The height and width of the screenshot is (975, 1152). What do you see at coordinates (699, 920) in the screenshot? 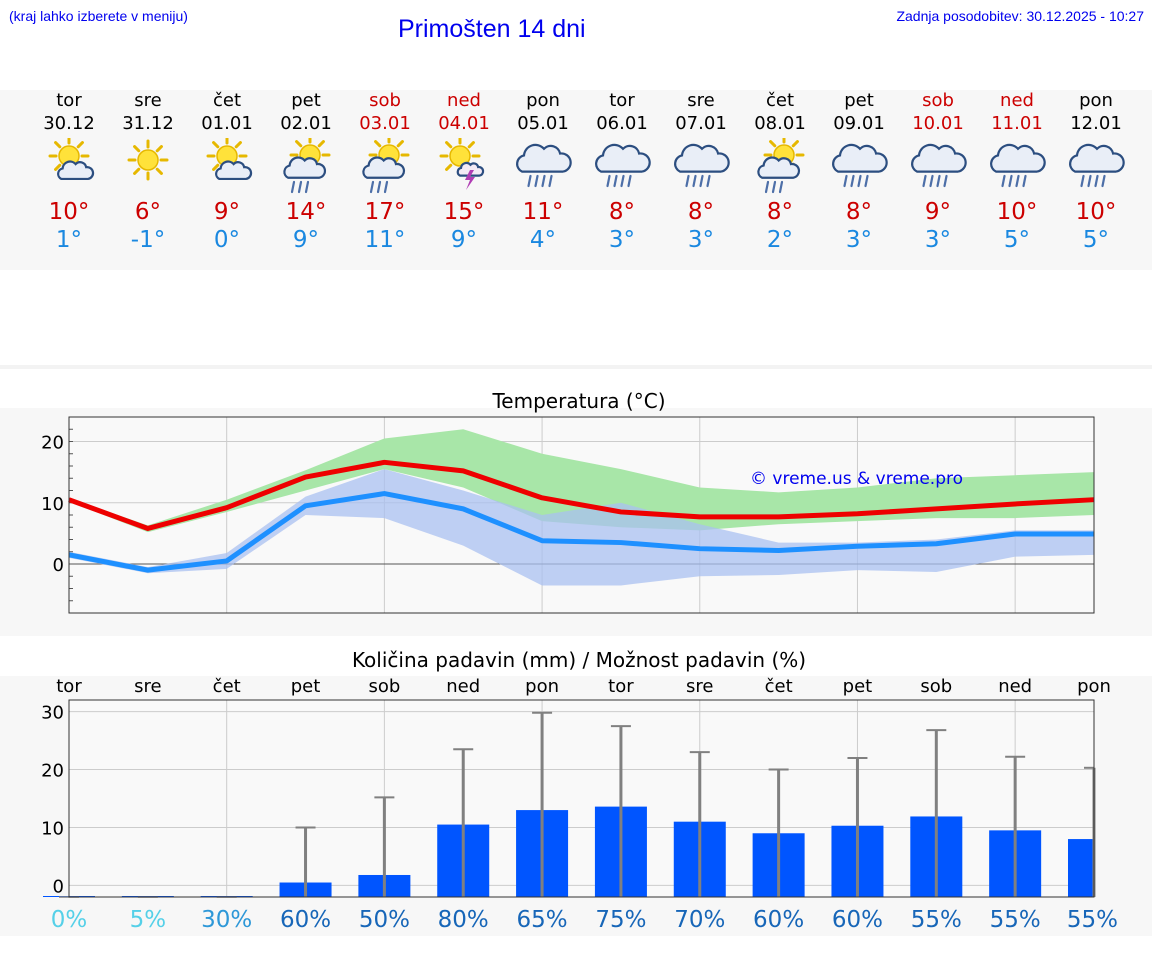
I see `precip-probability: 70%` at bounding box center [699, 920].